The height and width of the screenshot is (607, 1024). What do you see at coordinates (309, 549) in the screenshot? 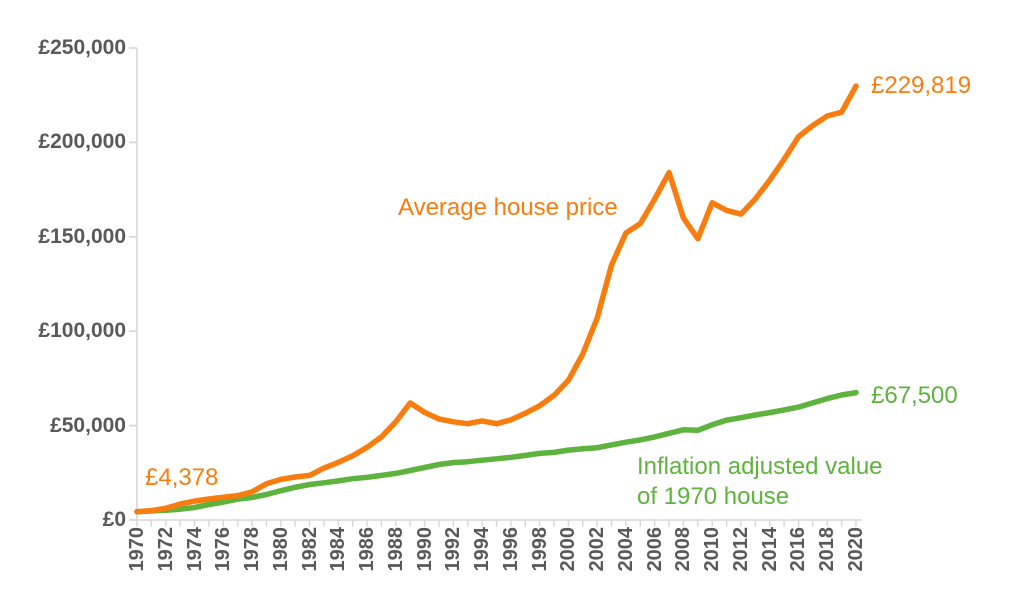
I see `x-axis-tick-label: 1982` at bounding box center [309, 549].